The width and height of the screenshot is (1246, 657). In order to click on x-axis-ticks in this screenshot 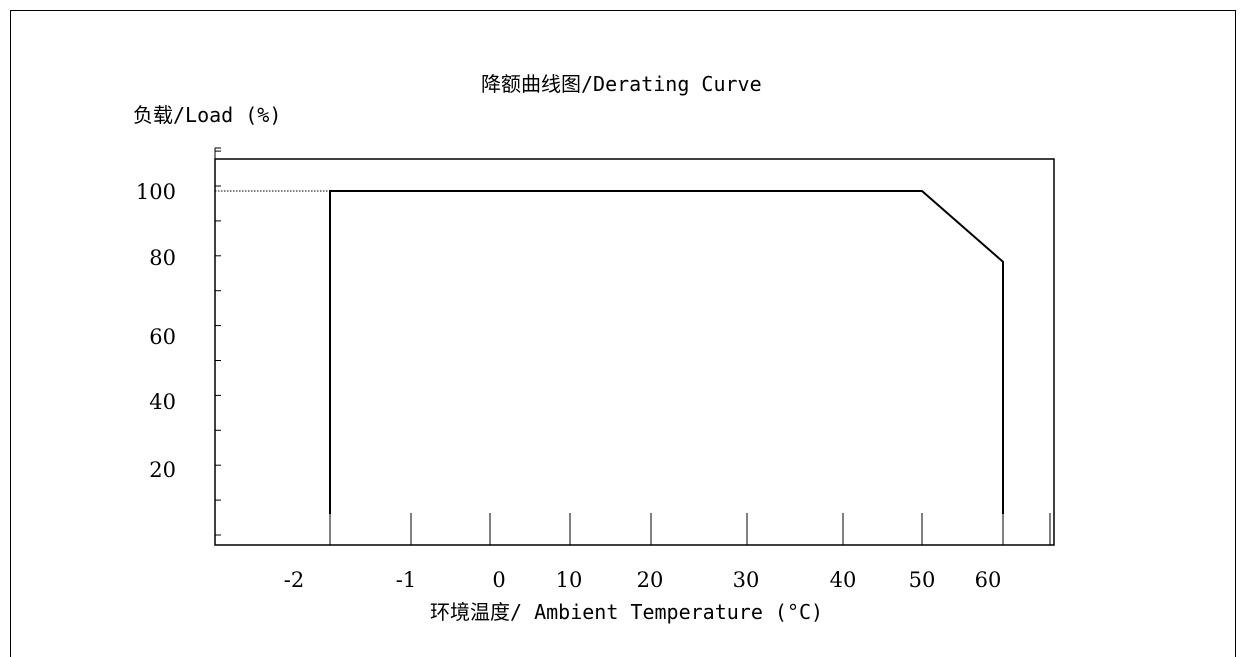, I will do `click(690, 529)`.